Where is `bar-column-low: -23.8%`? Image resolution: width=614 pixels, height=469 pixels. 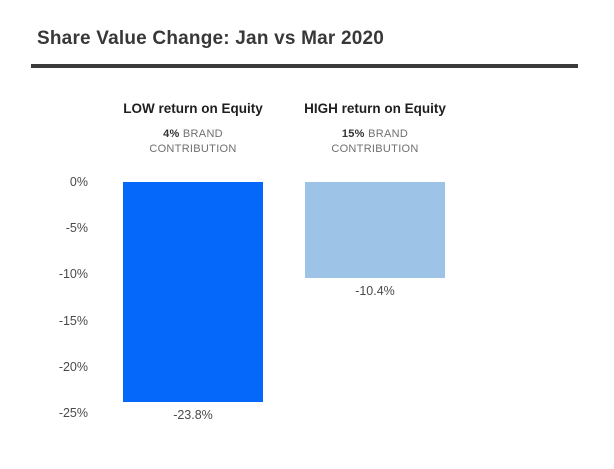 bar-column-low: -23.8% is located at coordinates (193, 302).